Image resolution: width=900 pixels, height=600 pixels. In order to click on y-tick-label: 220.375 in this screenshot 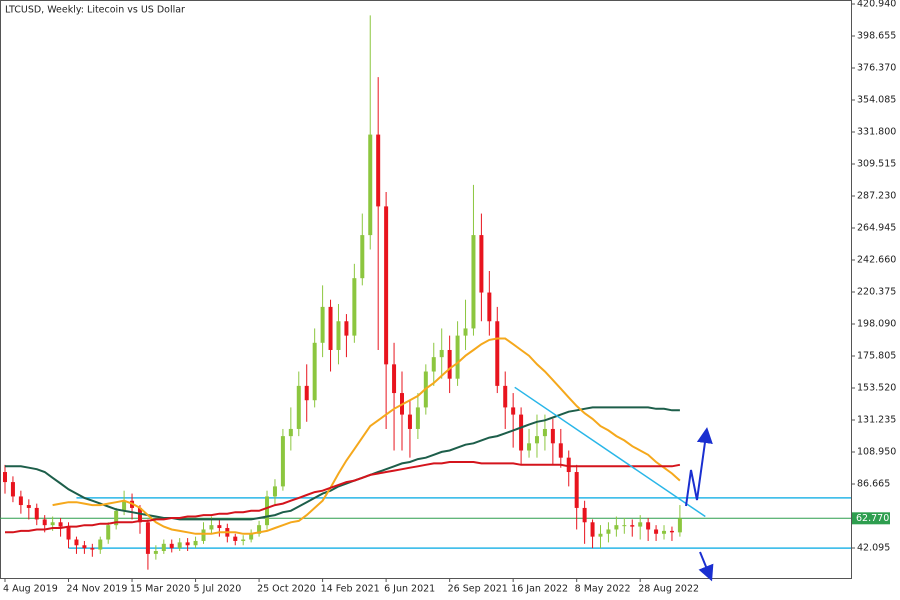, I will do `click(876, 292)`.